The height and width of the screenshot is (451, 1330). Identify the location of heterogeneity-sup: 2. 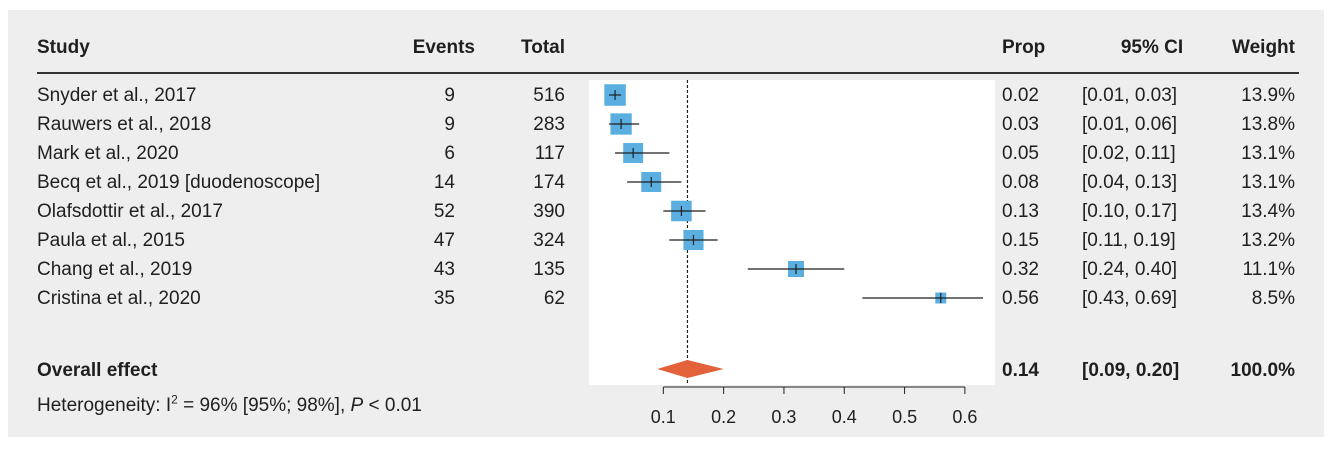
(174, 399).